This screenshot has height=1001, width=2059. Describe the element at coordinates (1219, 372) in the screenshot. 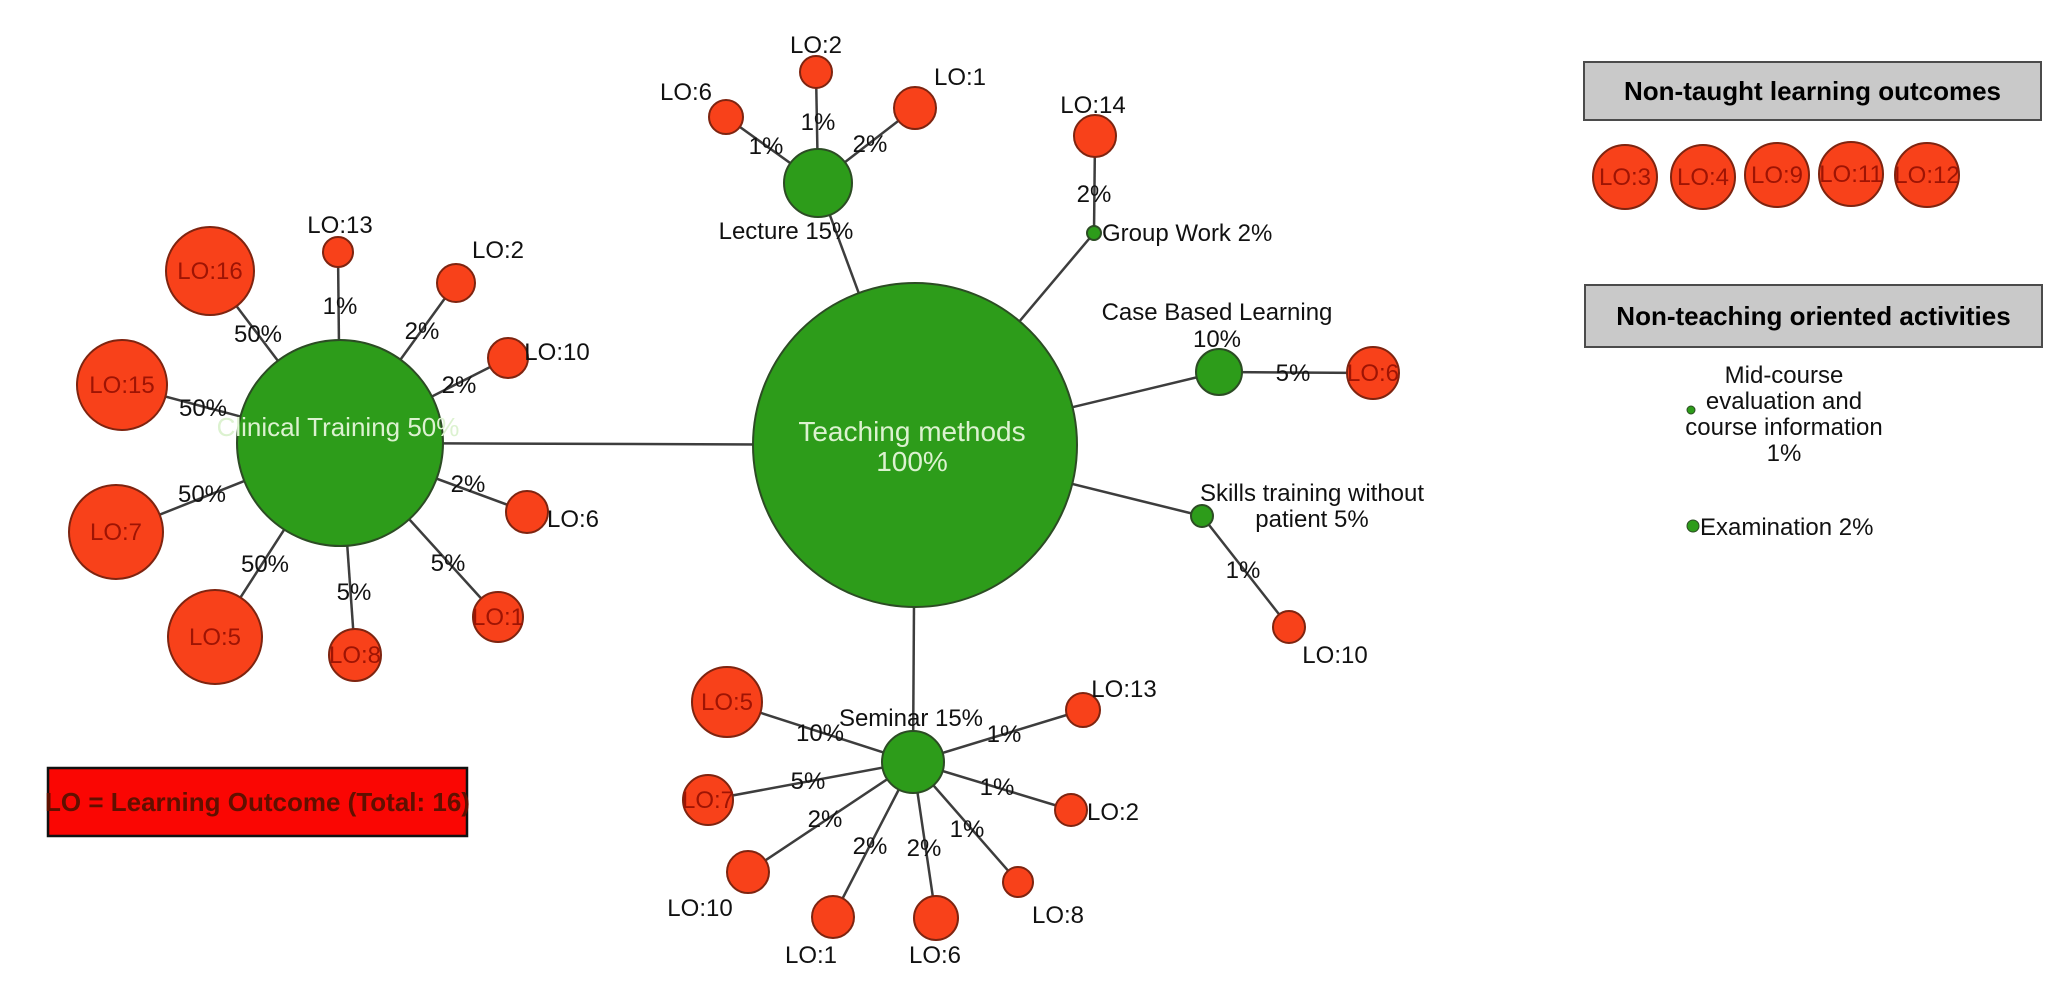

I see `node-cbl` at that location.